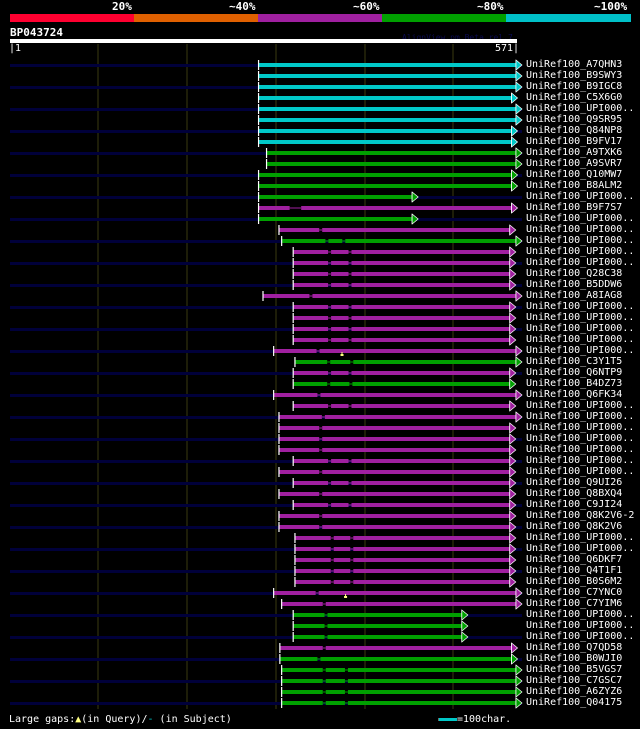  What do you see at coordinates (574, 86) in the screenshot?
I see `hit-label: UniRef100_B9IGC8` at bounding box center [574, 86].